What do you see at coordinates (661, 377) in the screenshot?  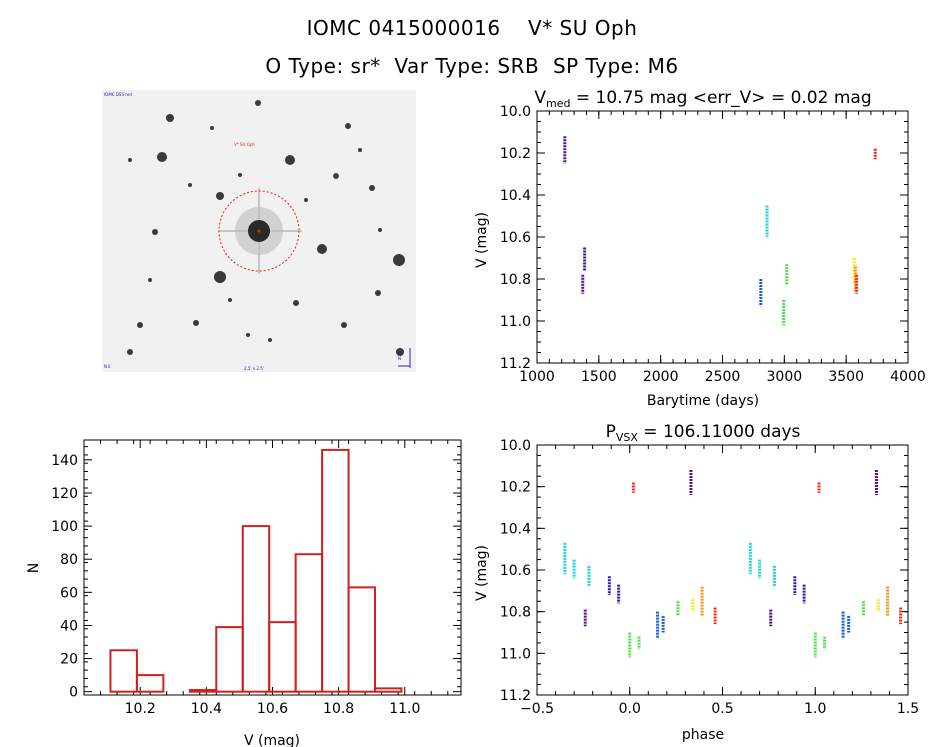 I see `x-tick-label: 2000` at bounding box center [661, 377].